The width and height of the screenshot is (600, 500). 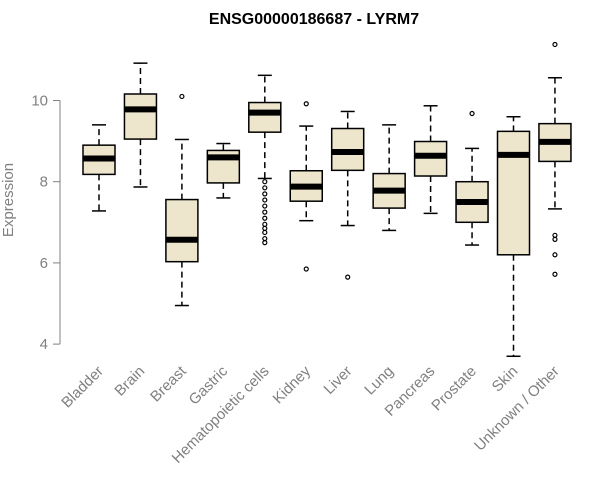 What do you see at coordinates (129, 381) in the screenshot?
I see `category-label: Brain` at bounding box center [129, 381].